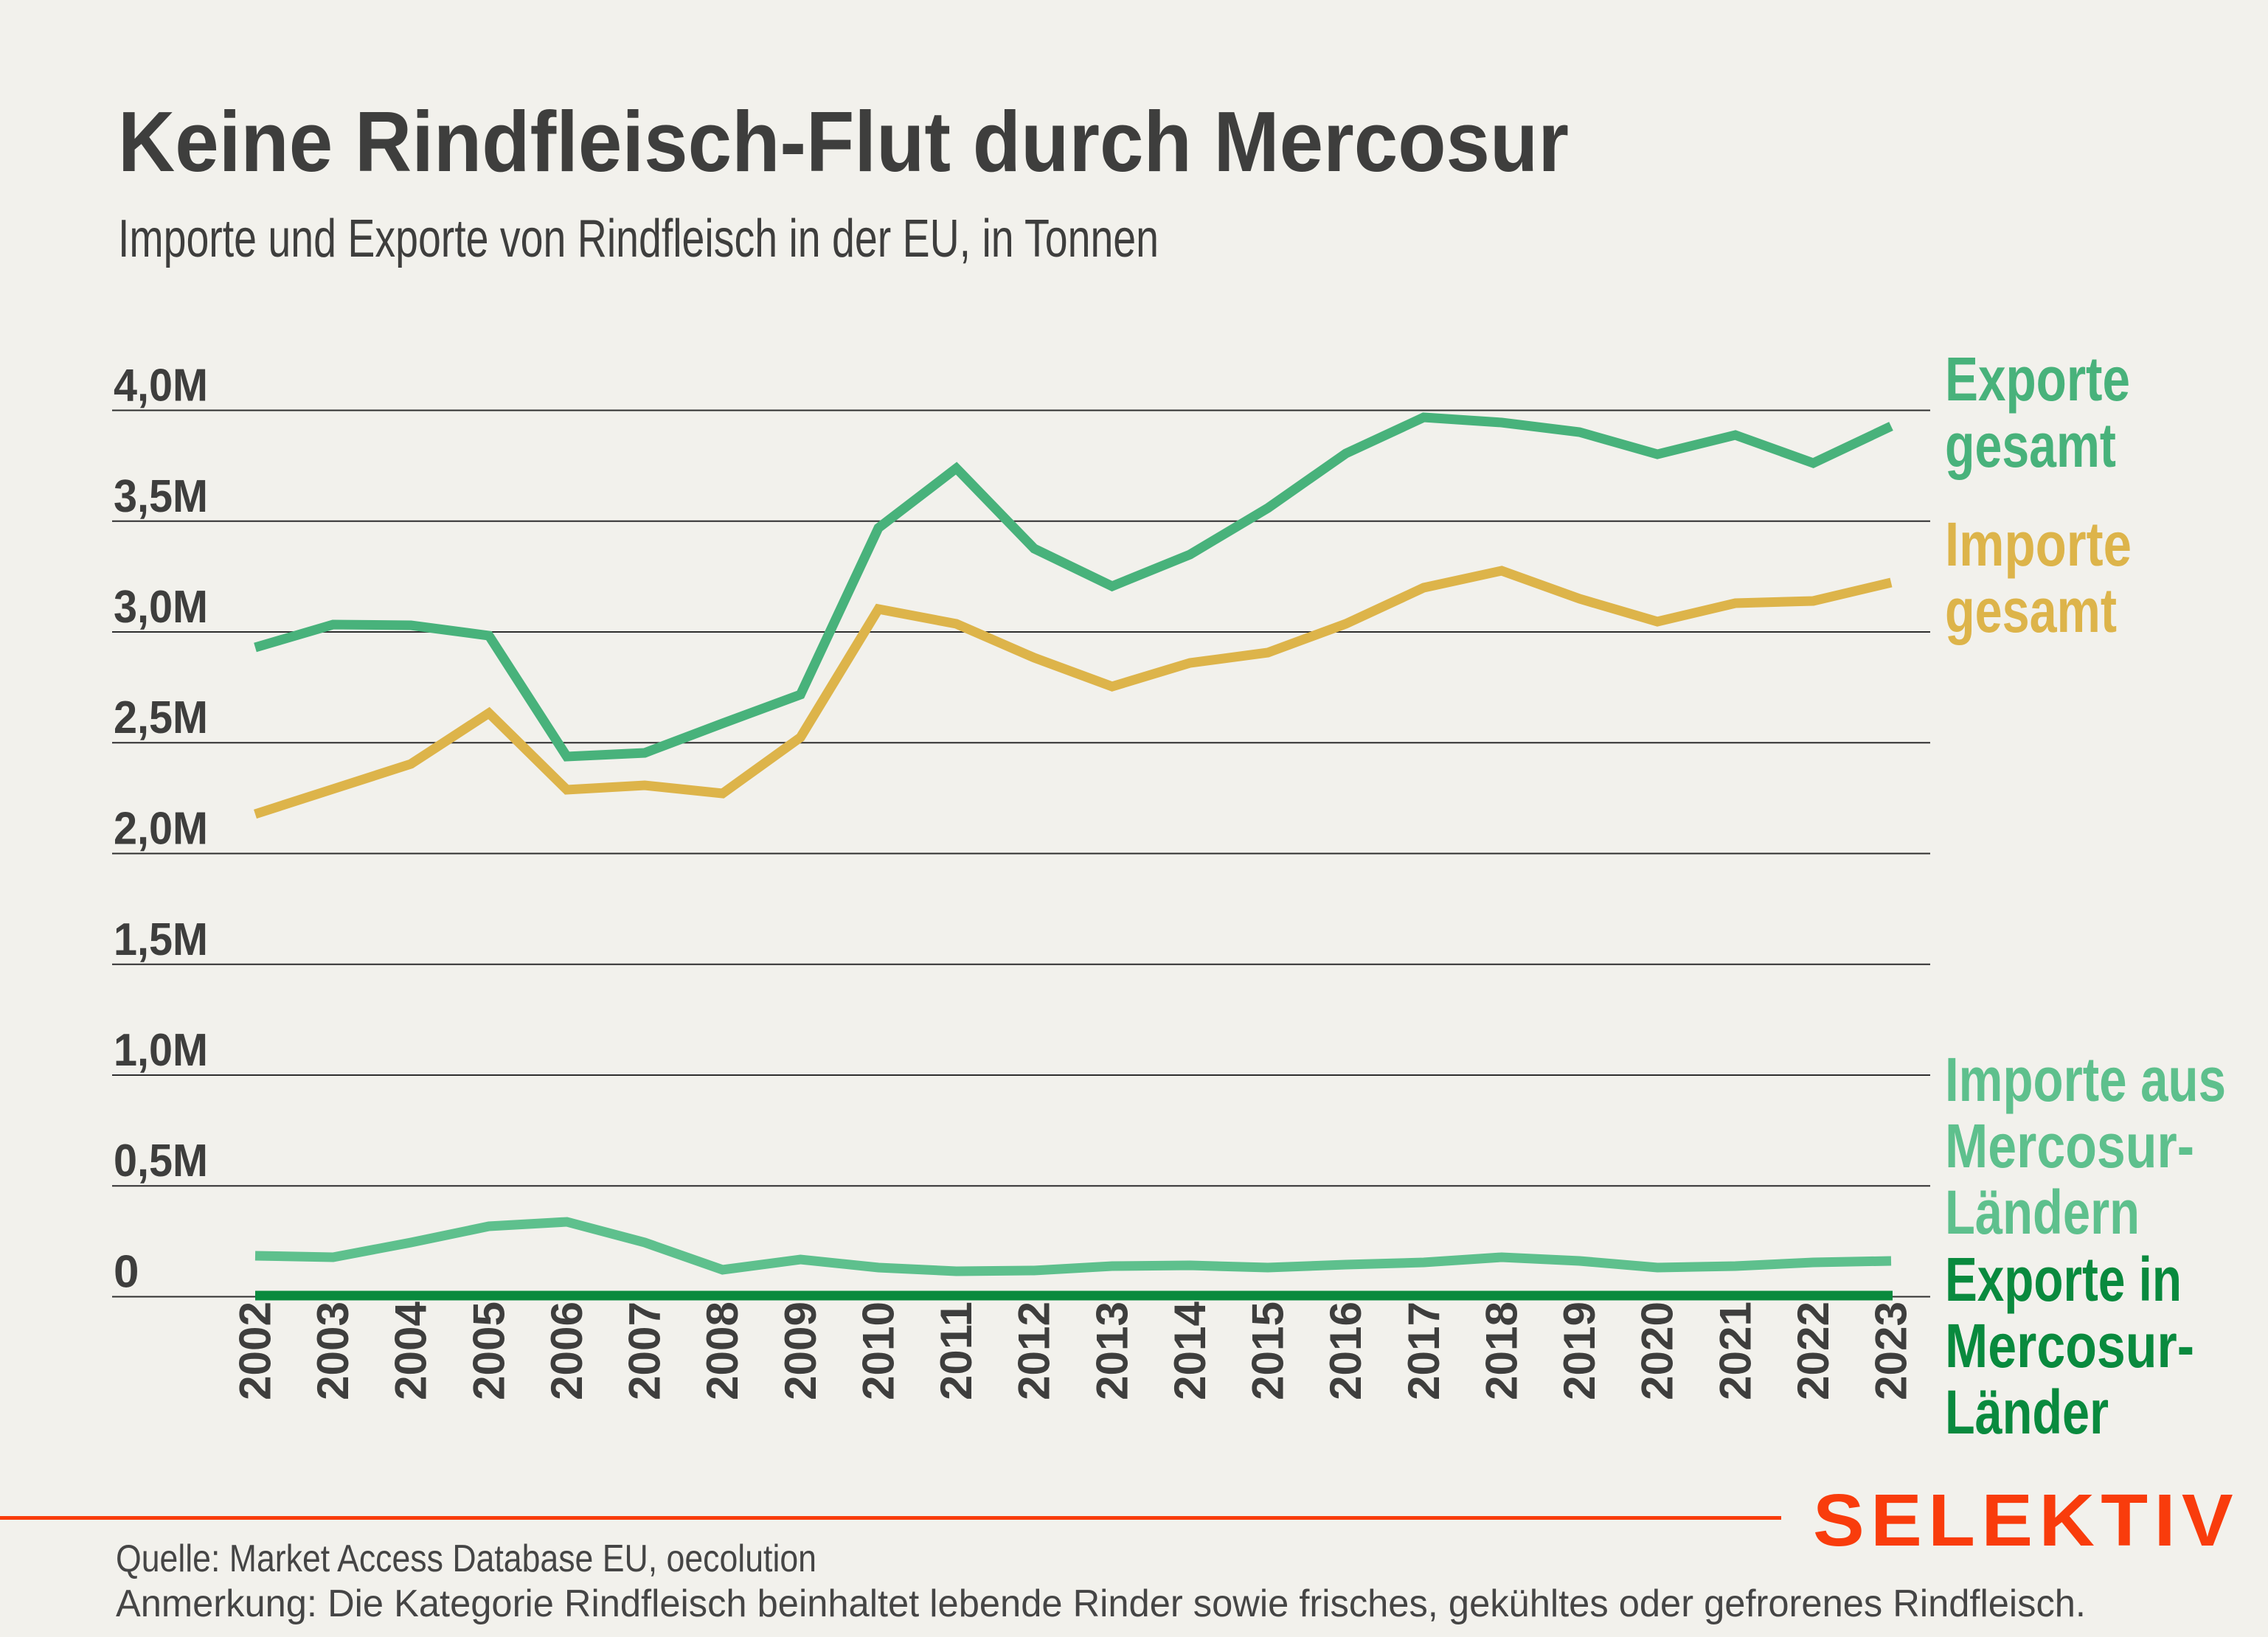  Describe the element at coordinates (161, 1161) in the screenshot. I see `svg-text: 0,5M` at that location.